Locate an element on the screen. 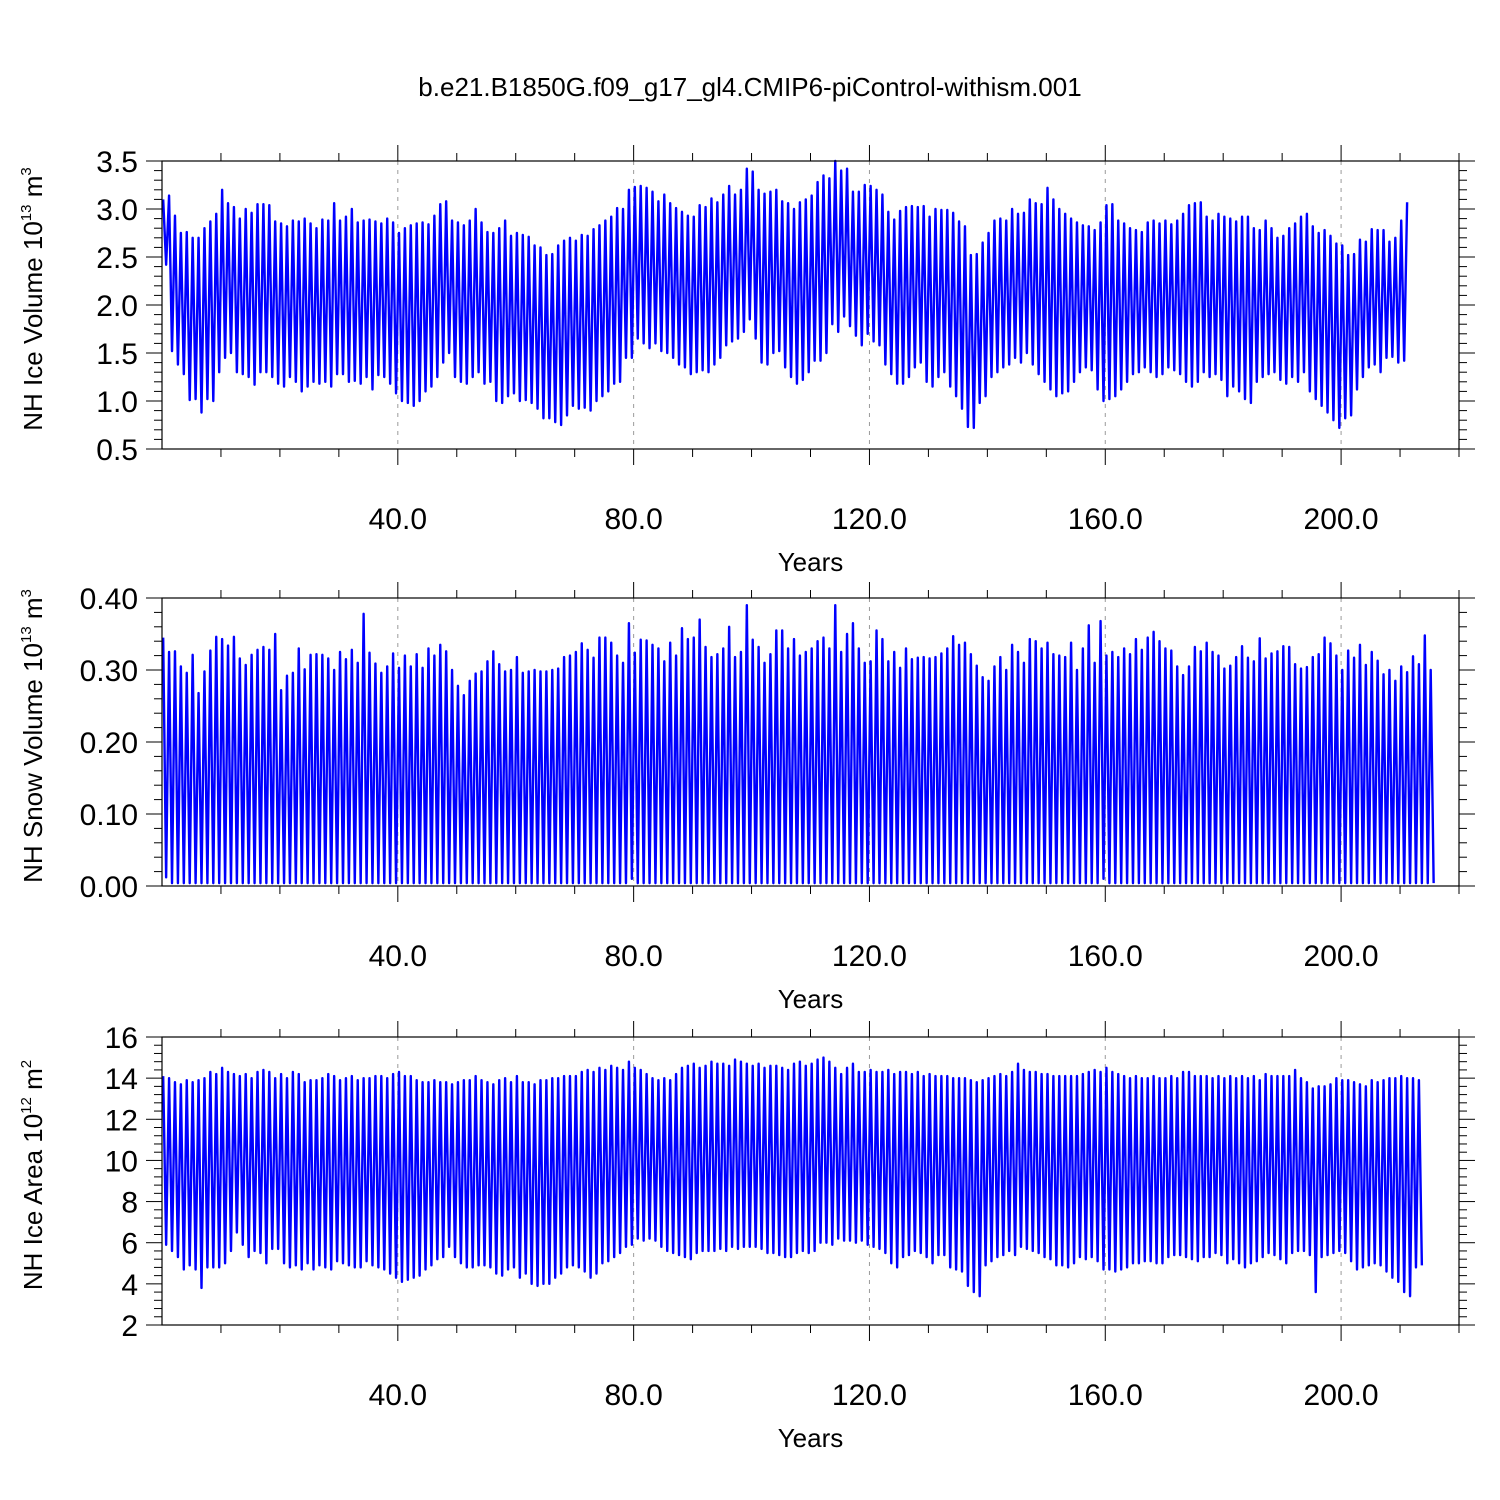  snow-volume-y-axis-title-sup: 13 is located at coordinates (26, 634).